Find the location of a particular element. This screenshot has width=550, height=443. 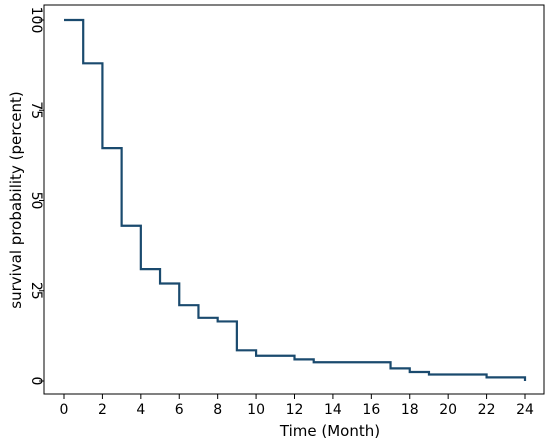

x-tick-label: 0 is located at coordinates (64, 410).